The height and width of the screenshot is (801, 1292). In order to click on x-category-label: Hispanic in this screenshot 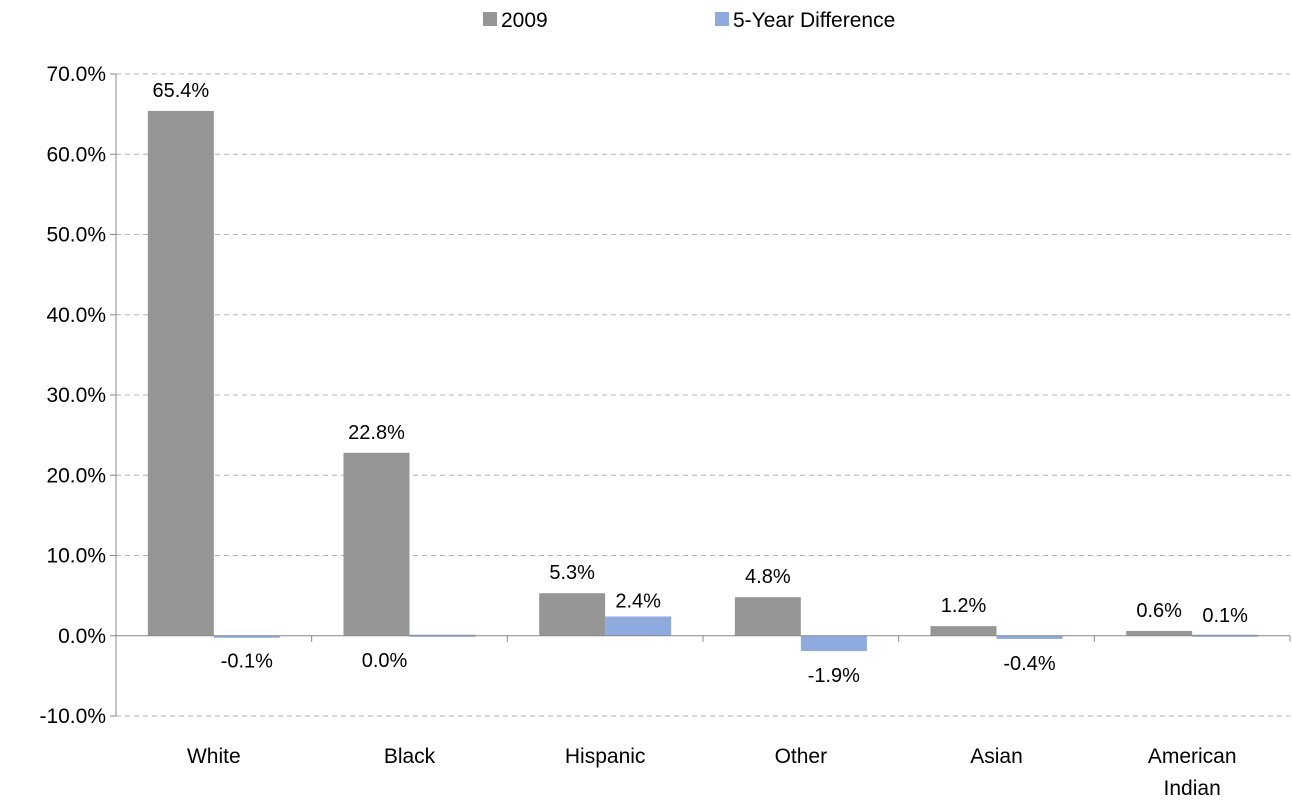, I will do `click(605, 756)`.